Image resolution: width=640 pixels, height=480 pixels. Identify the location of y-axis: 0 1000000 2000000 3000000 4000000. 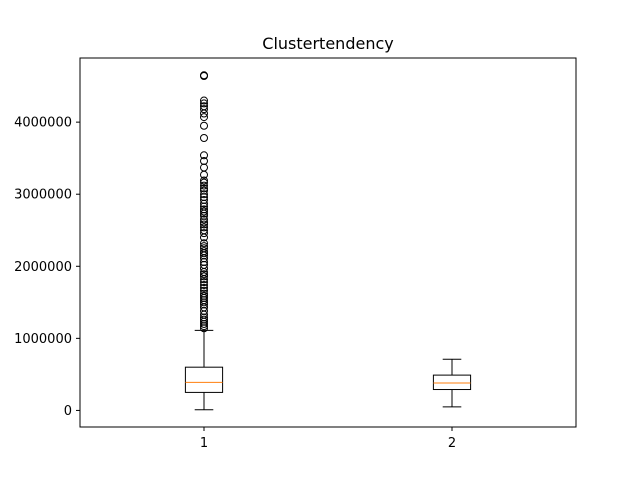
(47, 267).